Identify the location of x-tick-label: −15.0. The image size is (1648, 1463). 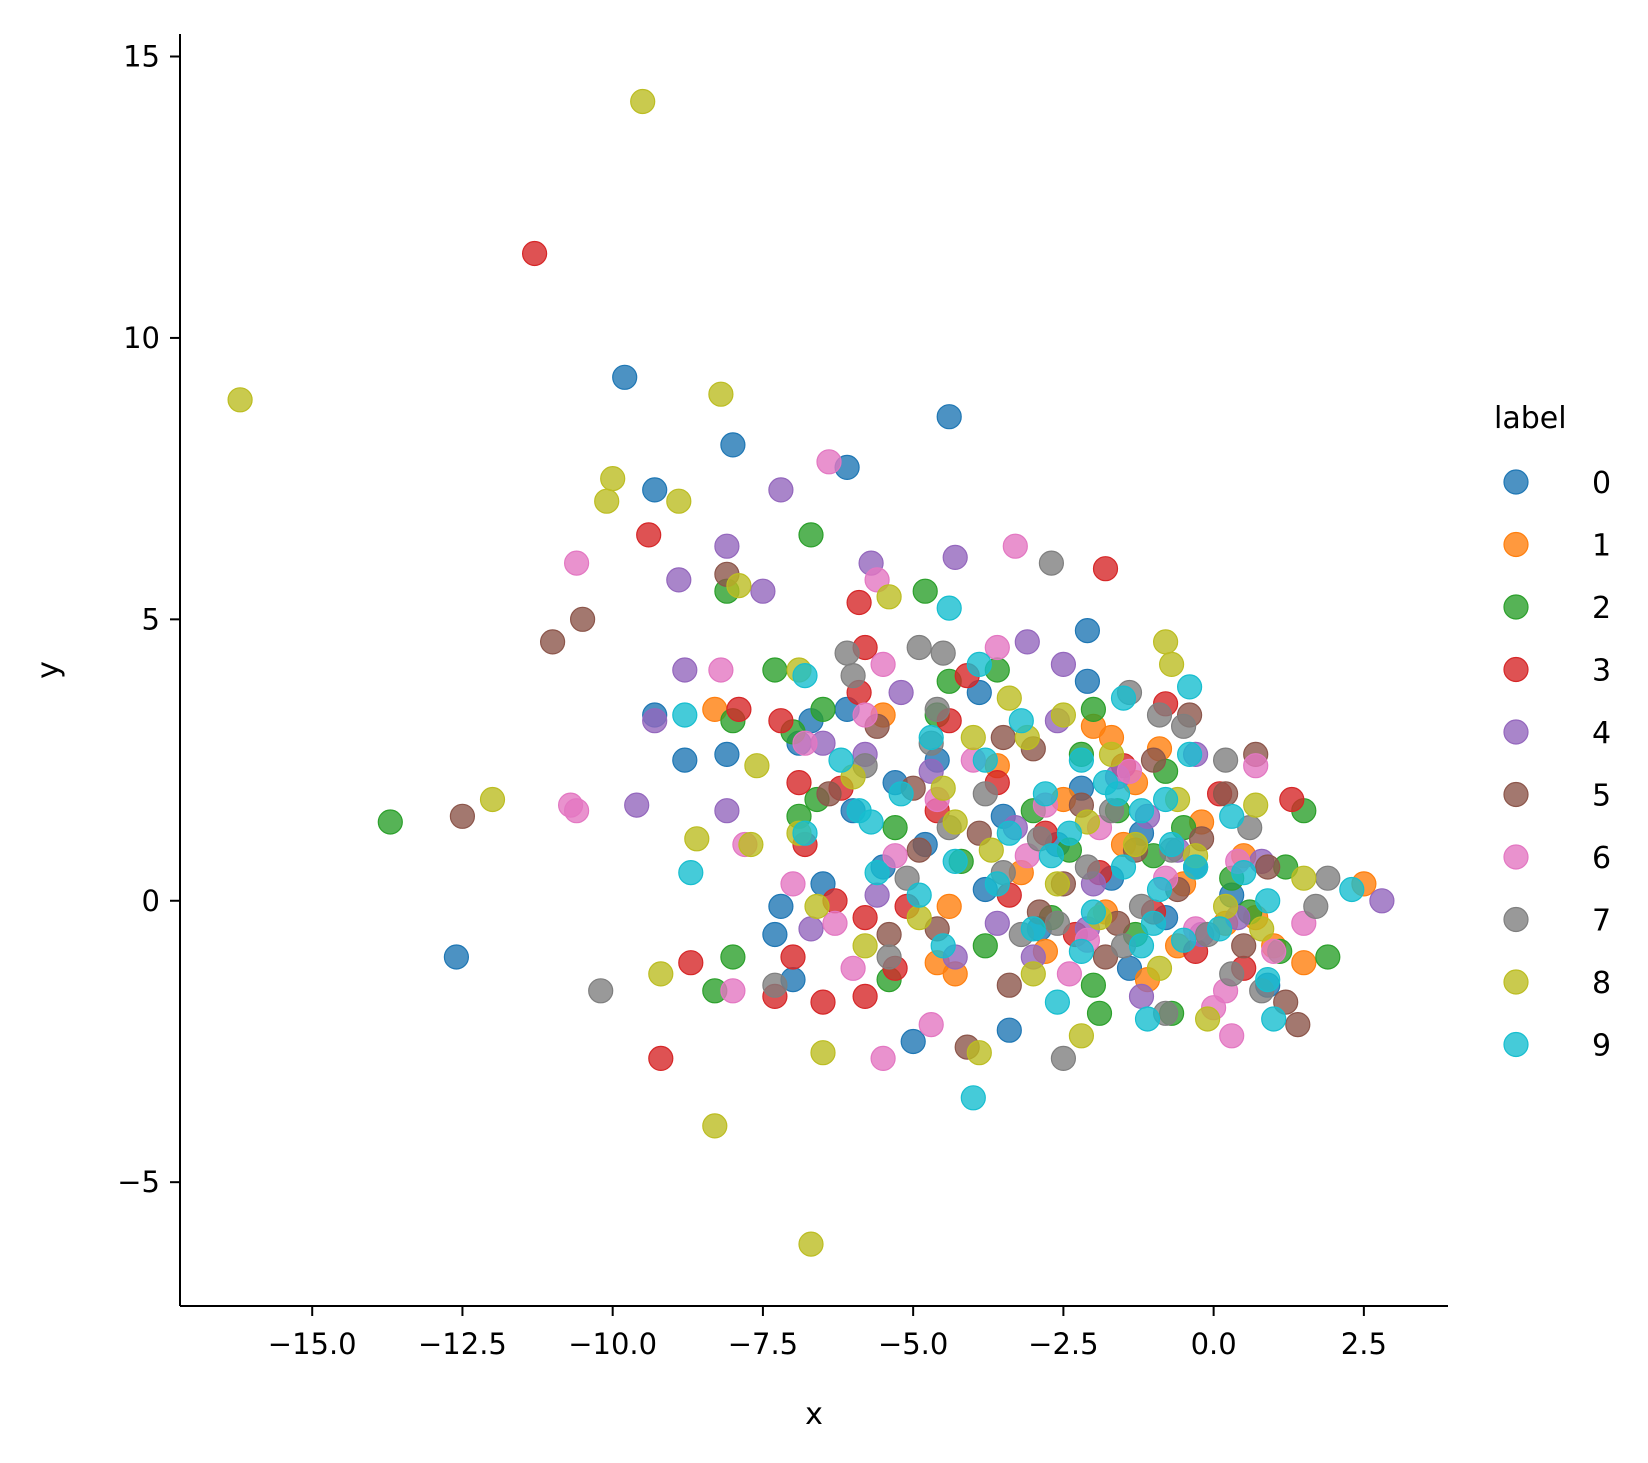
(312, 1344).